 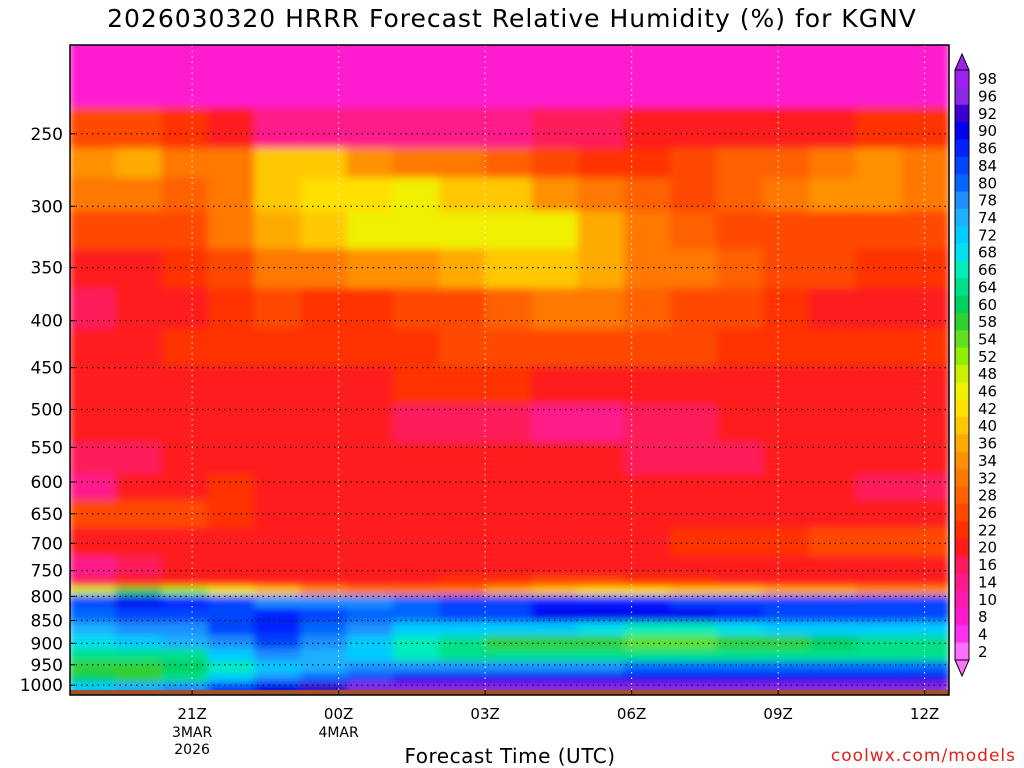 What do you see at coordinates (962, 668) in the screenshot?
I see `colorbar-arrow-bottom` at bounding box center [962, 668].